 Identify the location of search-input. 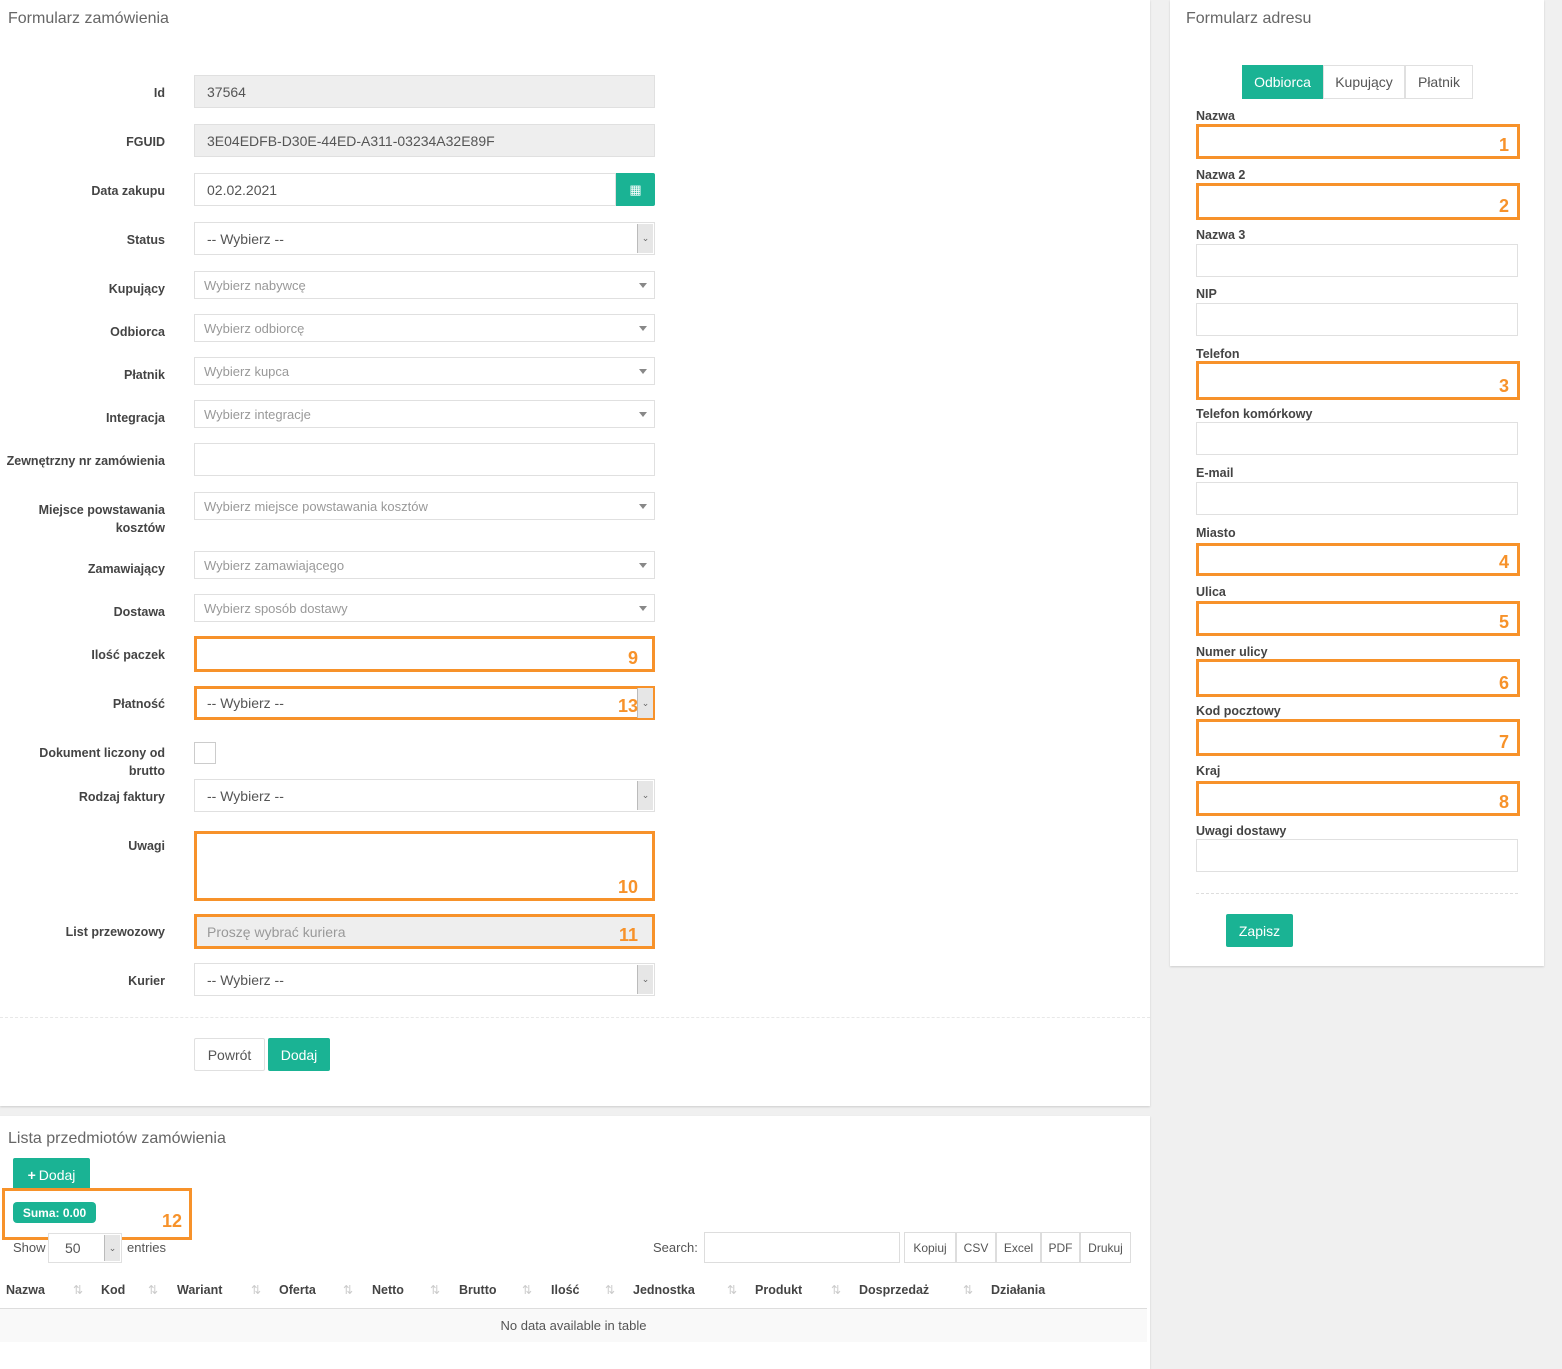
(802, 1247).